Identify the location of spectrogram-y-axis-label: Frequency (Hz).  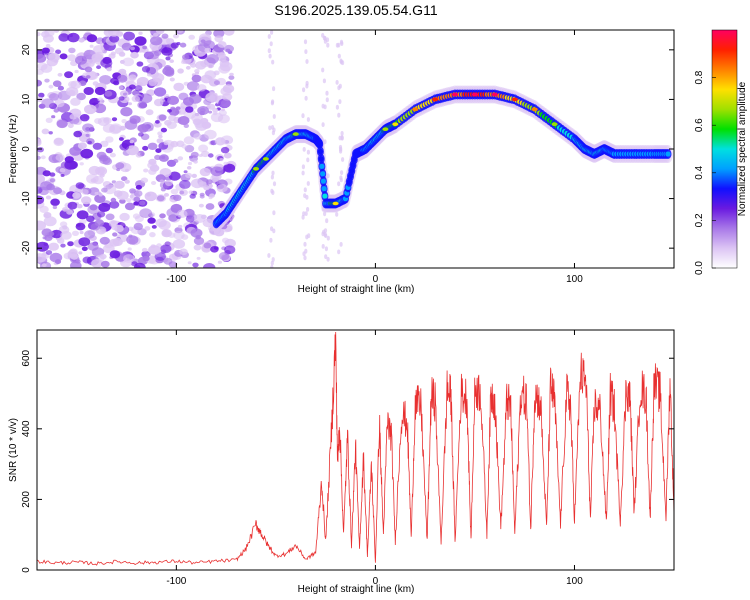
(13, 149).